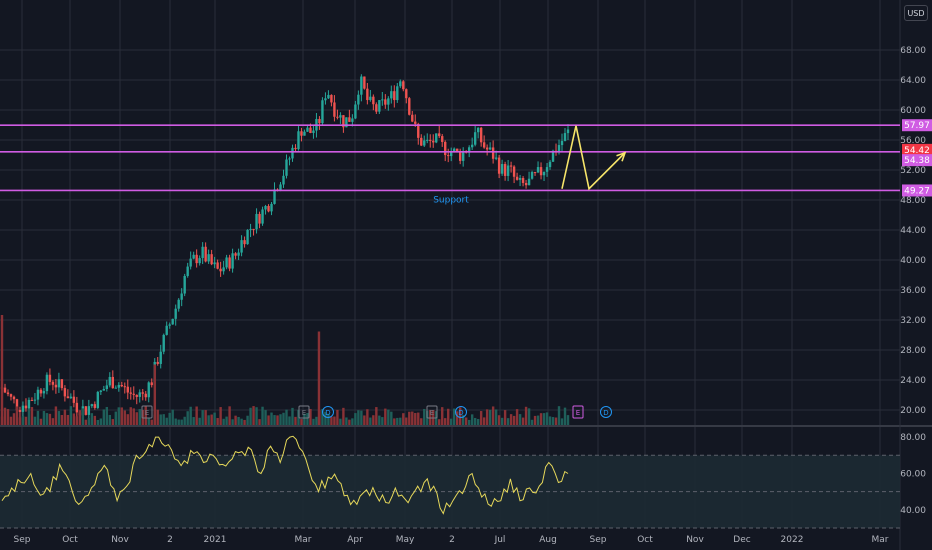 This screenshot has width=932, height=550. Describe the element at coordinates (913, 111) in the screenshot. I see `y-tick-label: 60.00` at that location.